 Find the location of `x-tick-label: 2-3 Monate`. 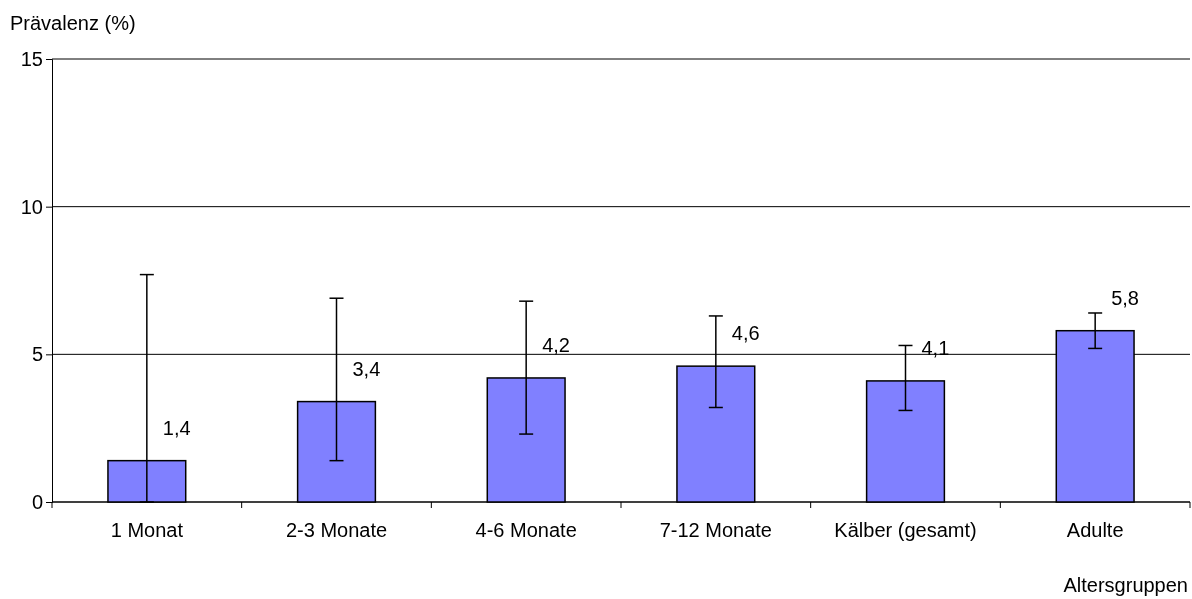

x-tick-label: 2-3 Monate is located at coordinates (336, 530).